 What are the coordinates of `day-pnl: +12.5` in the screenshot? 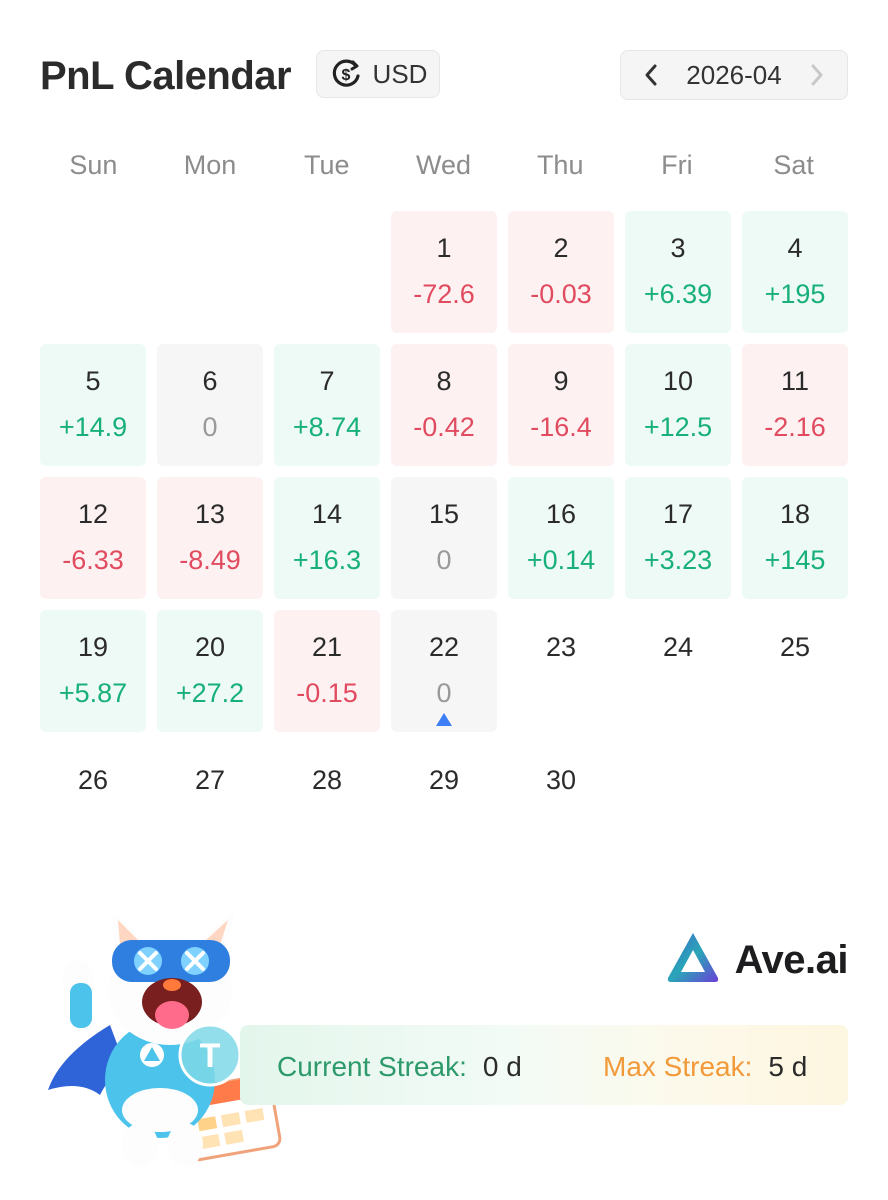 It's located at (678, 427).